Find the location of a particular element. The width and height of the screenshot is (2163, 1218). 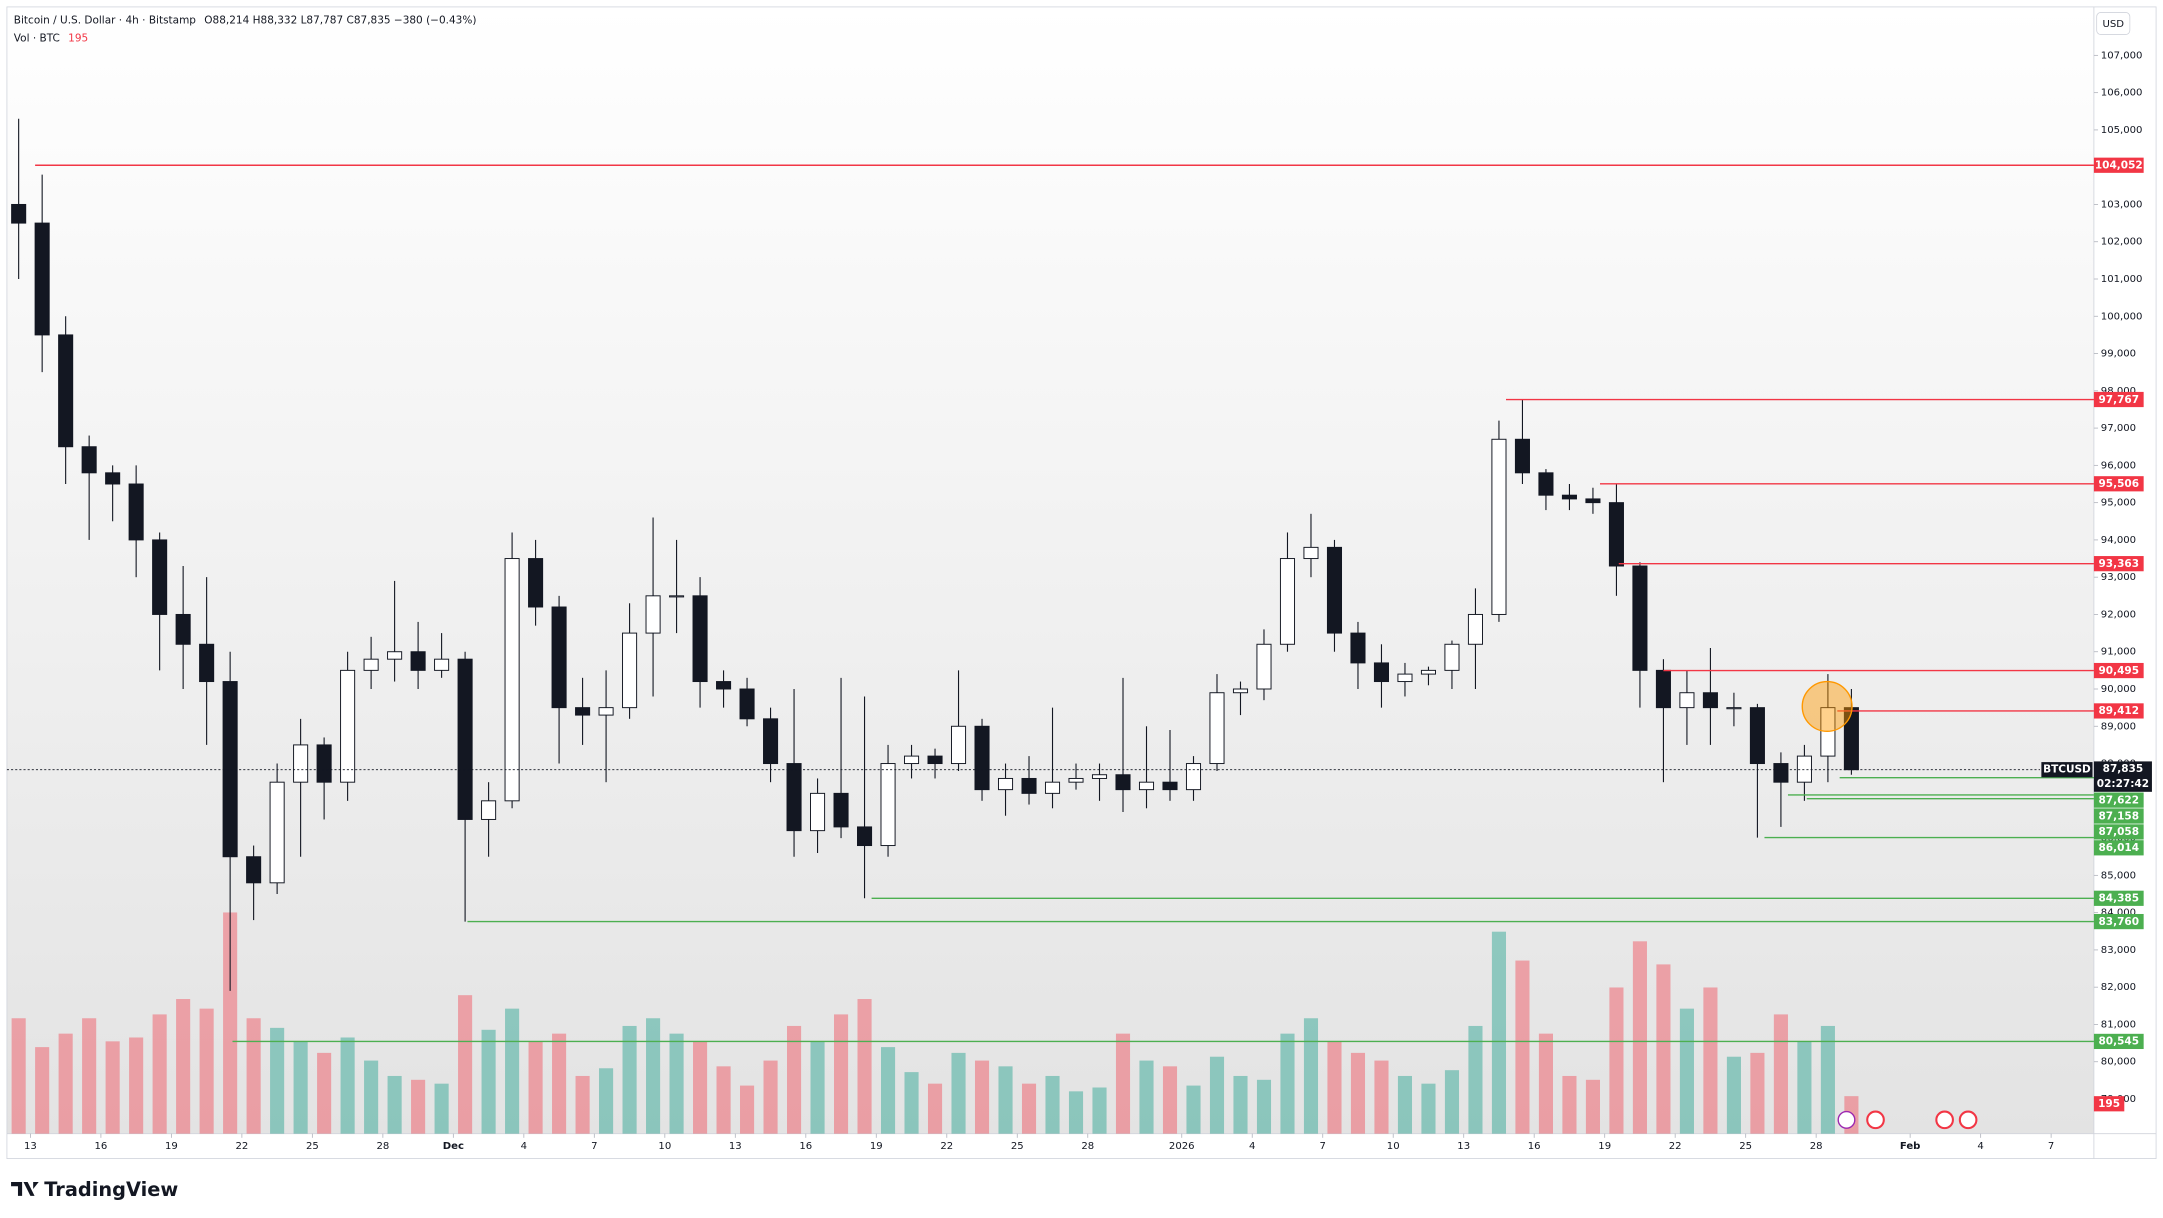

y-tick-label: 93,000 is located at coordinates (2118, 577).